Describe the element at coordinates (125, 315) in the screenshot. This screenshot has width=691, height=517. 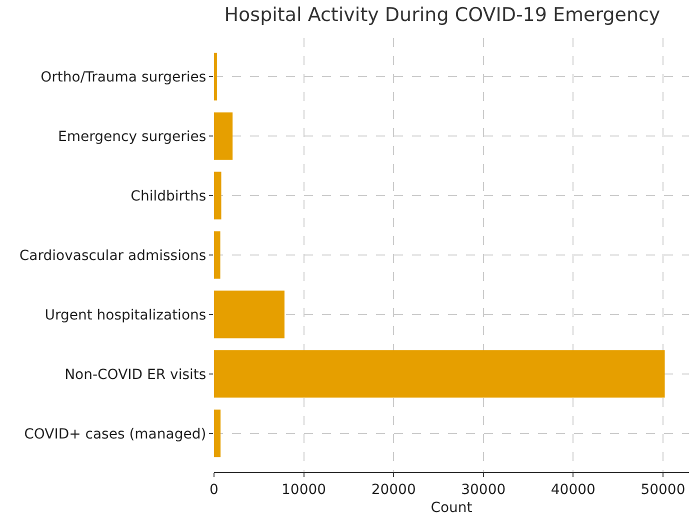
I see `y-tick-label: Urgent hospitalizations` at that location.